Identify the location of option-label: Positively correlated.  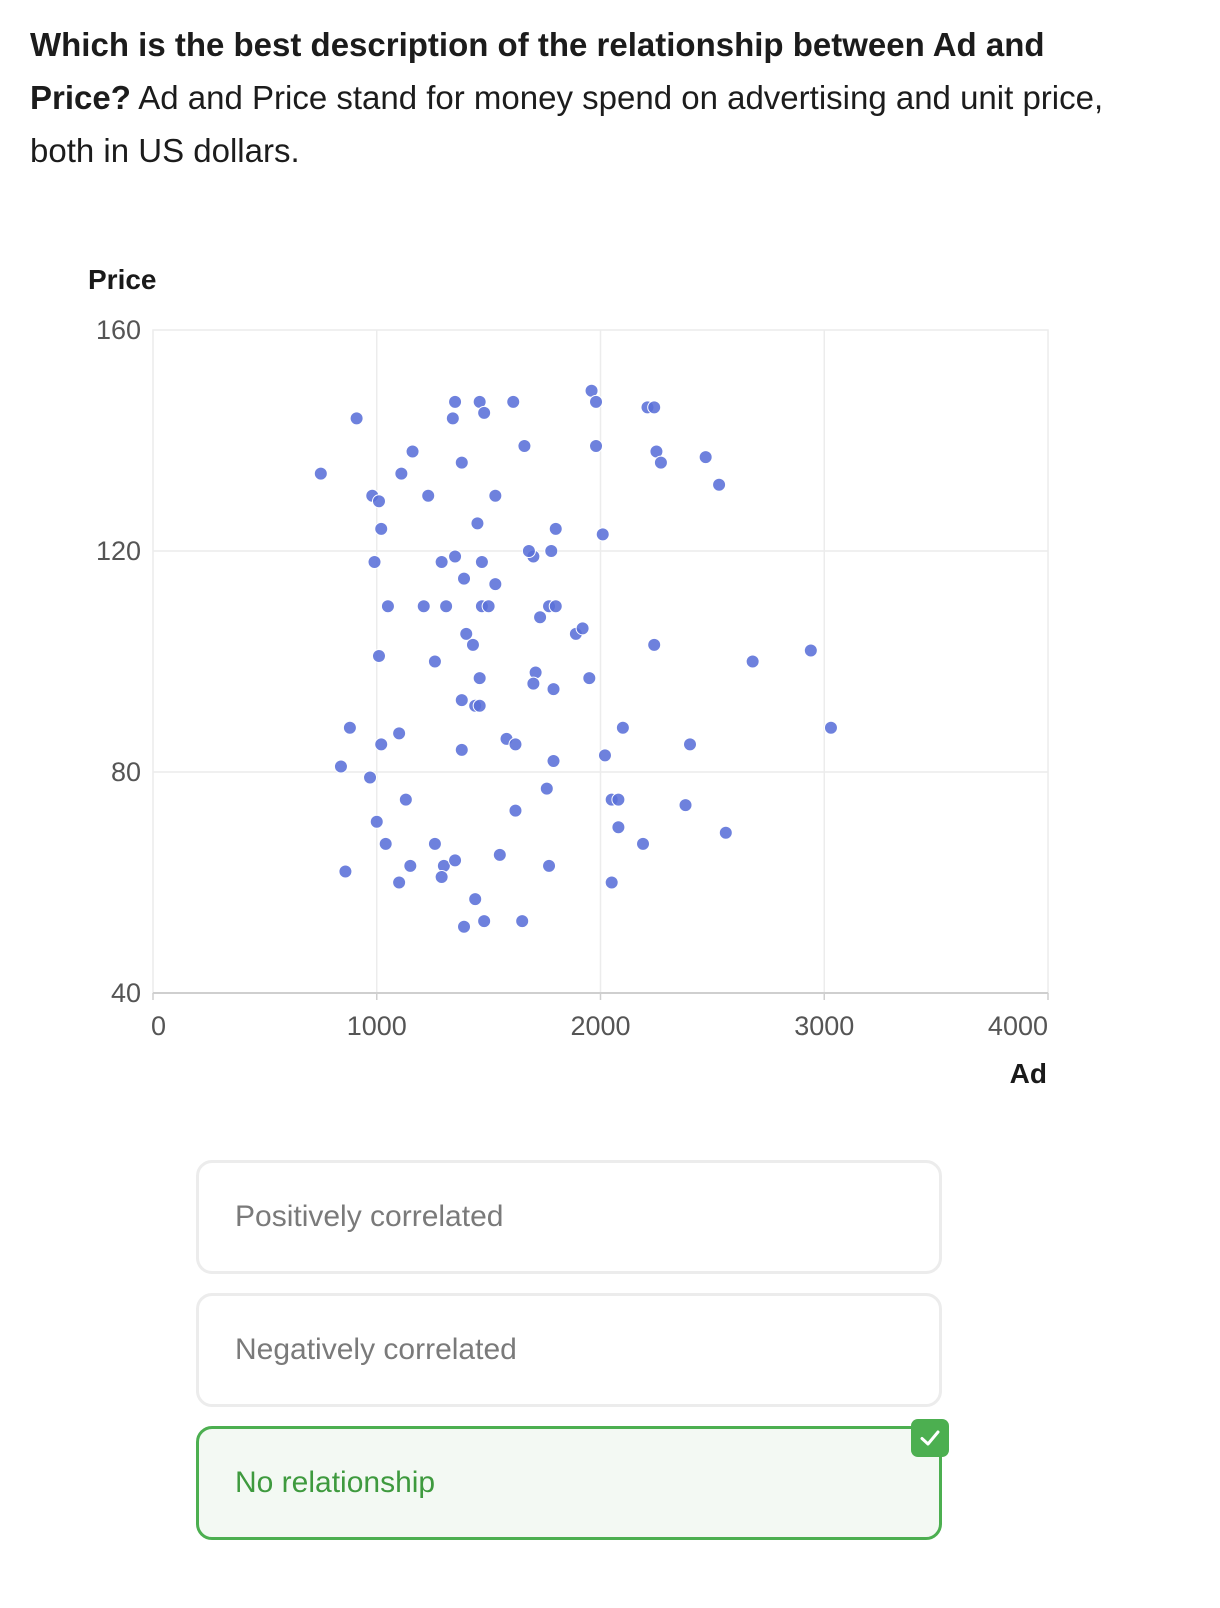
(369, 1217).